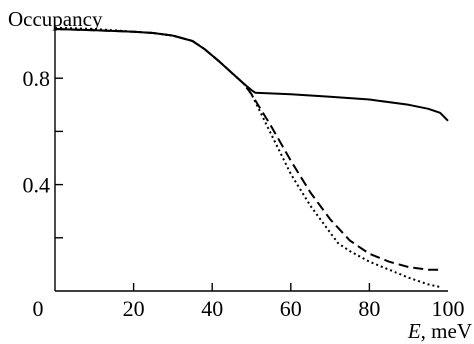 Image resolution: width=474 pixels, height=344 pixels. I want to click on x-tick-label: 80, so click(369, 308).